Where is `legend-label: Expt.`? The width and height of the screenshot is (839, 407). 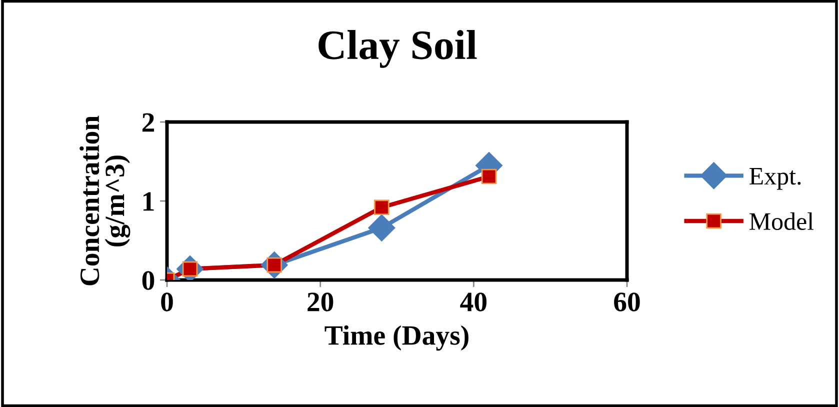 legend-label: Expt. is located at coordinates (775, 179).